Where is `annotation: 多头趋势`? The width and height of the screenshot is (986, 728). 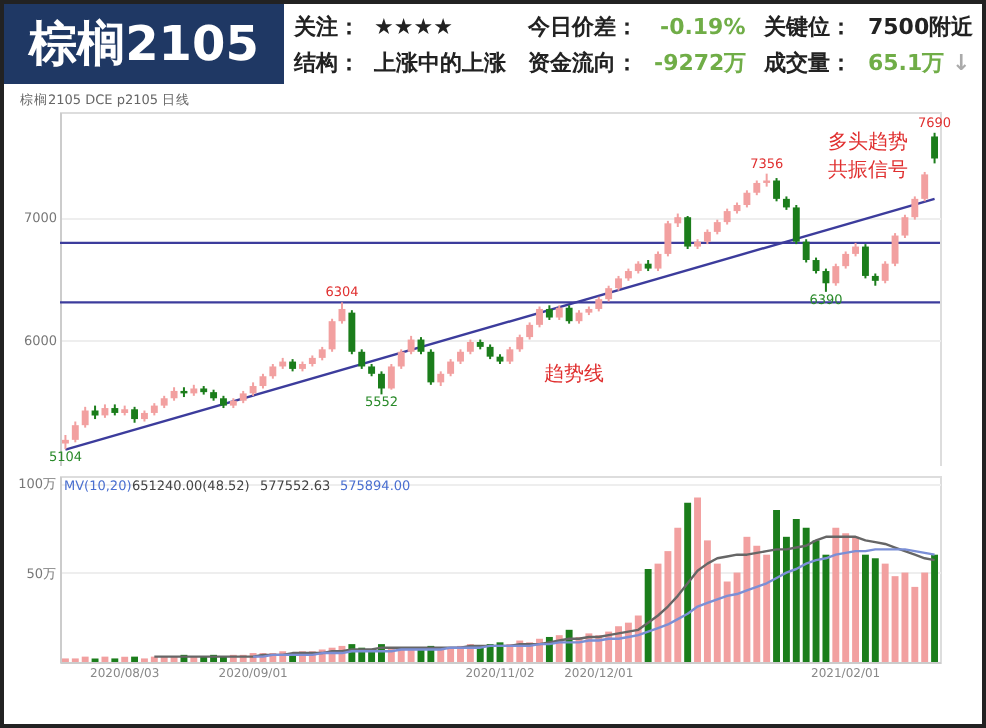
annotation: 多头趋势 is located at coordinates (868, 142).